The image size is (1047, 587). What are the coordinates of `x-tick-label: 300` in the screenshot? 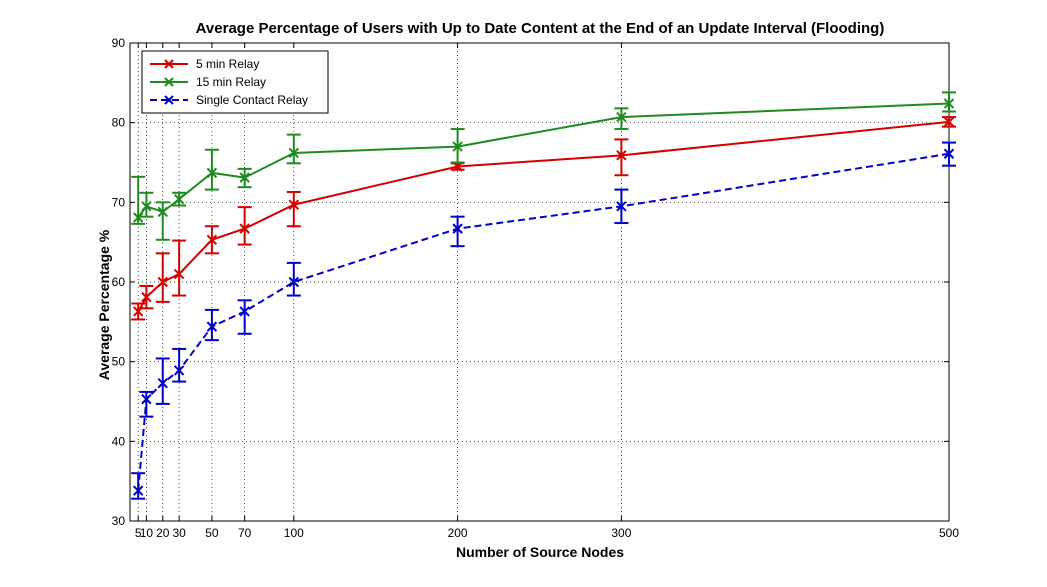 It's located at (621, 533).